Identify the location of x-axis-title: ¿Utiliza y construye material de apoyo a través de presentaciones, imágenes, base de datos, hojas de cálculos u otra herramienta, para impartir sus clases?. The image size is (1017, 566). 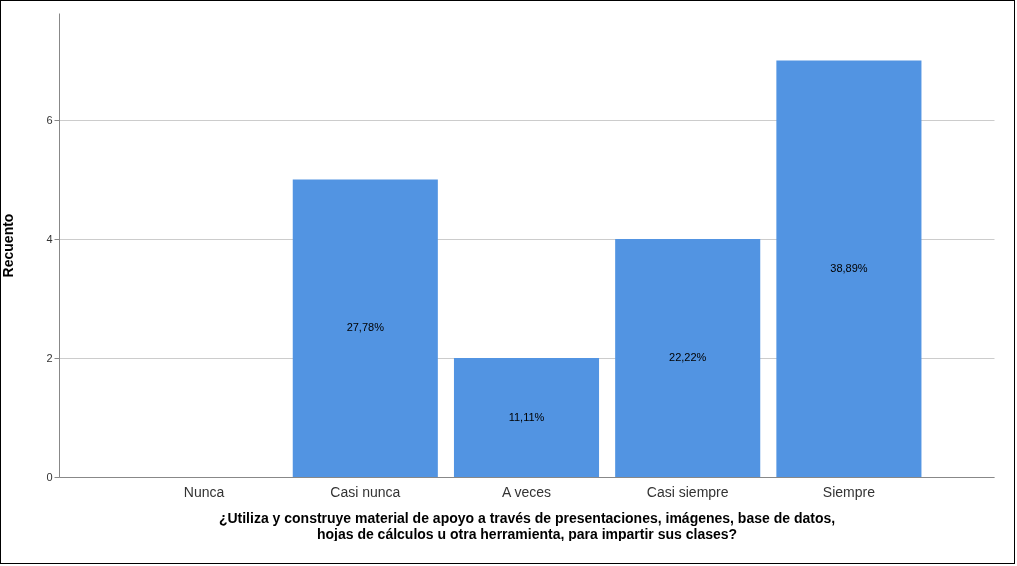
(527, 525).